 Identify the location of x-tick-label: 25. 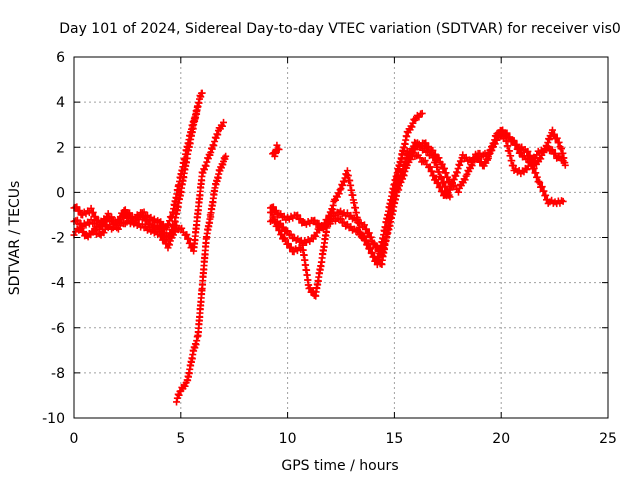
(608, 439).